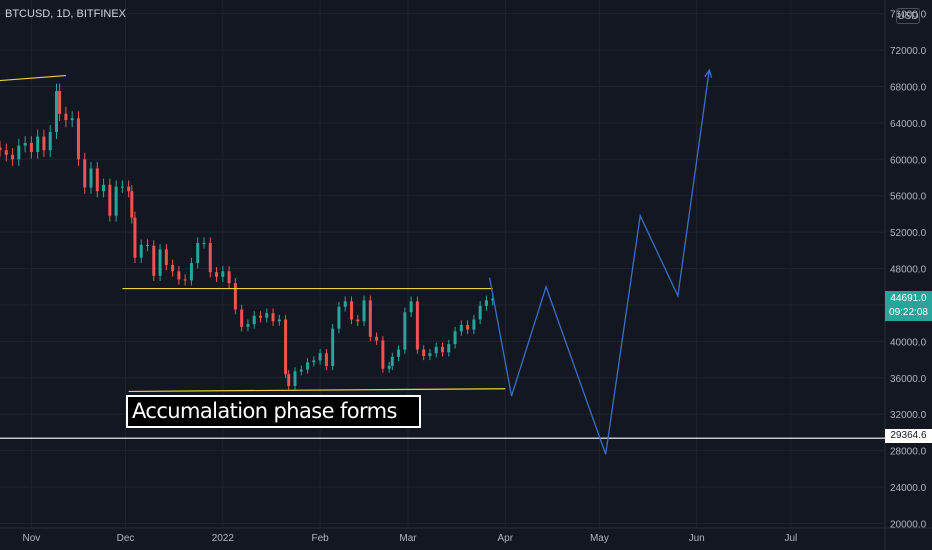 This screenshot has width=932, height=550. What do you see at coordinates (223, 538) in the screenshot?
I see `x-tick-label: 2022` at bounding box center [223, 538].